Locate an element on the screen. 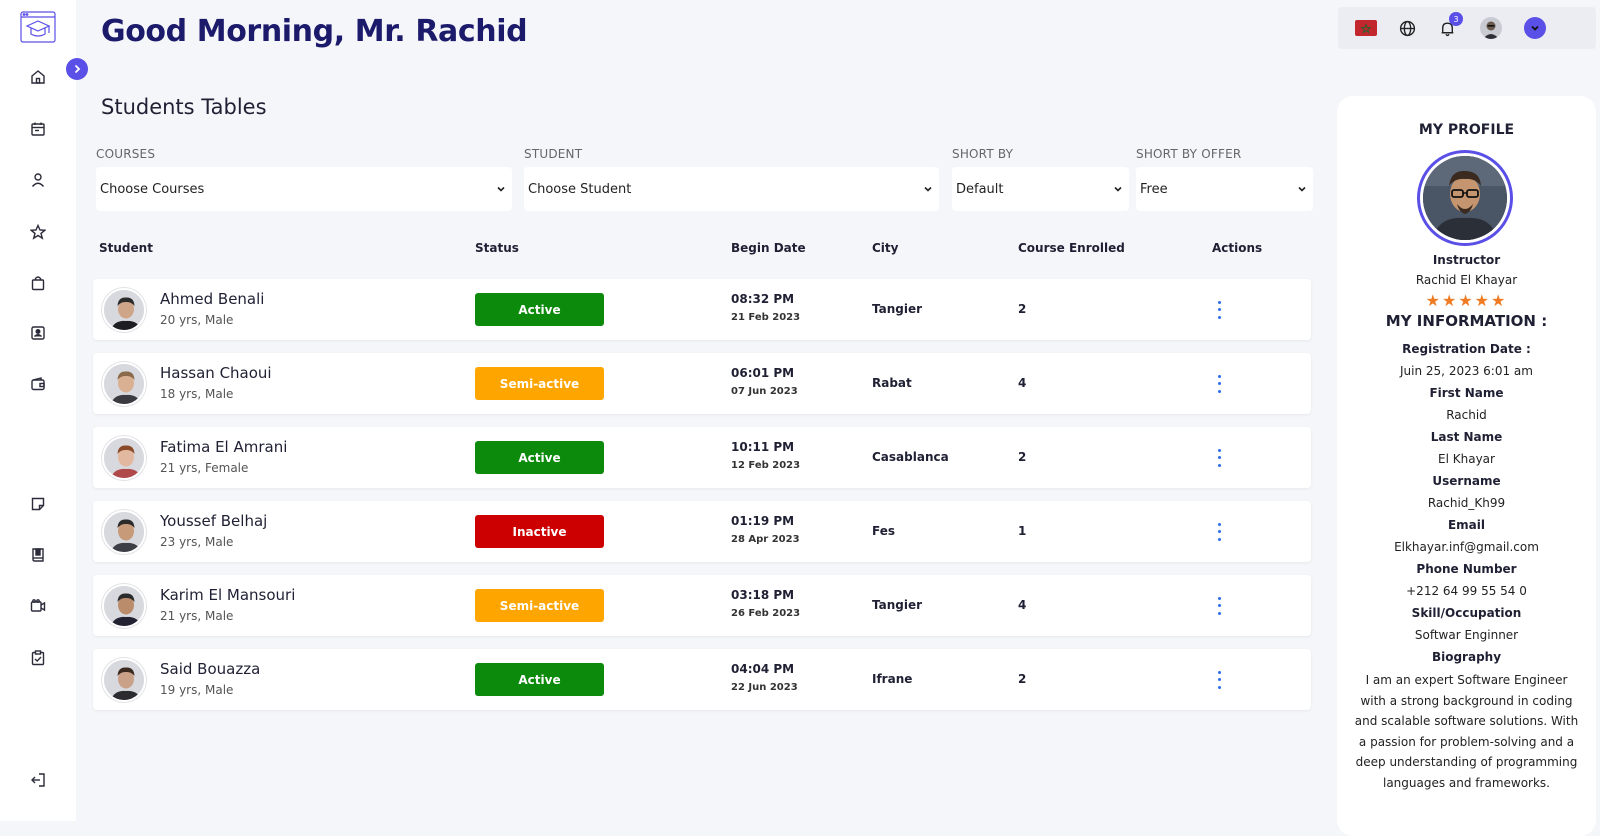 The height and width of the screenshot is (836, 1600). begin-date: 21 Feb 2023 is located at coordinates (766, 317).